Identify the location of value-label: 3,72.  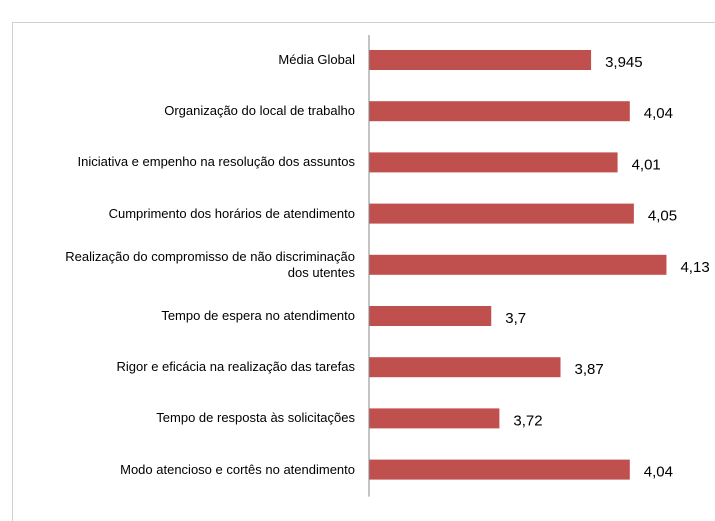
(527, 420).